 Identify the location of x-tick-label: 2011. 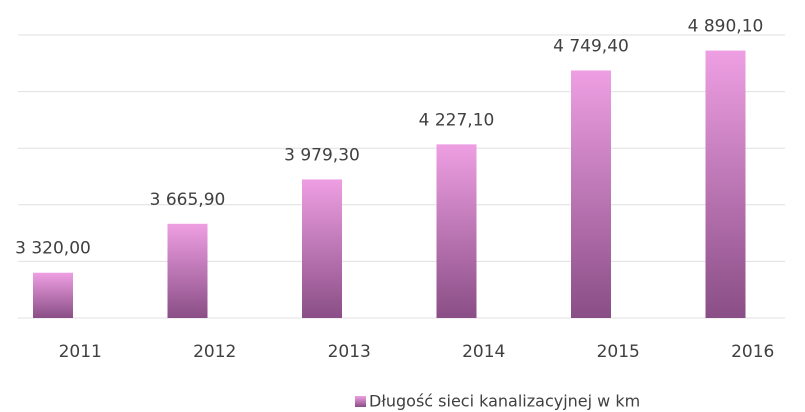
(80, 352).